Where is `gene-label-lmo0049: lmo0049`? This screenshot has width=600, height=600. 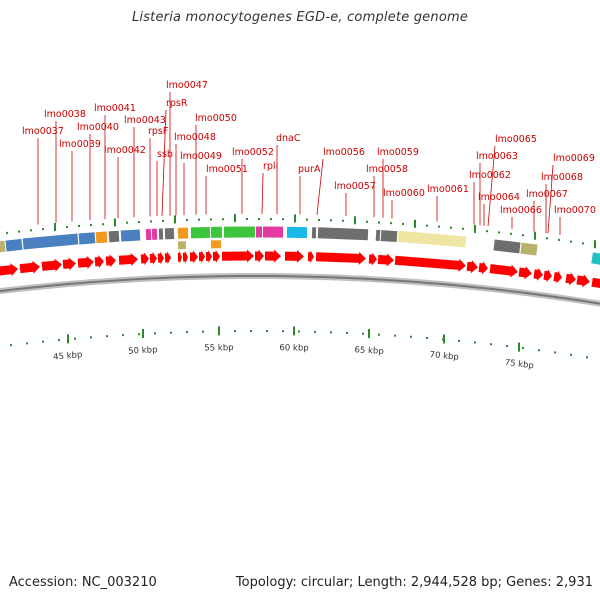
gene-label-lmo0049: lmo0049 is located at coordinates (201, 156).